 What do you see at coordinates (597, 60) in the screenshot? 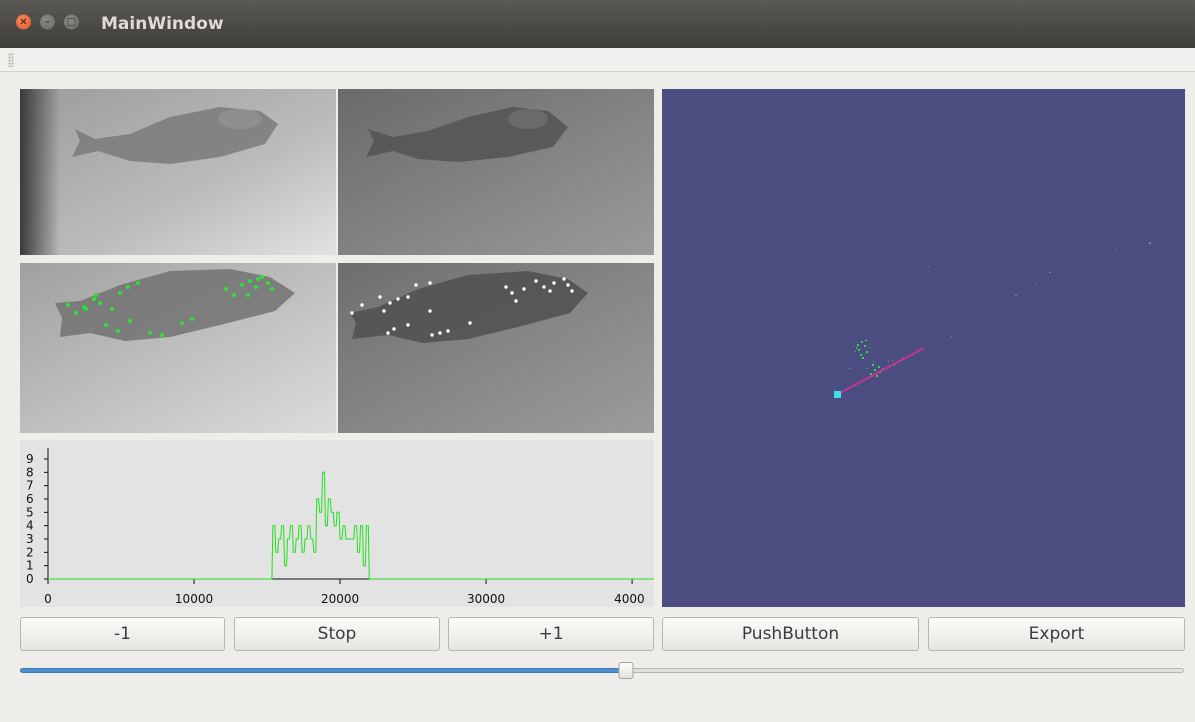
I see `menu-bar` at bounding box center [597, 60].